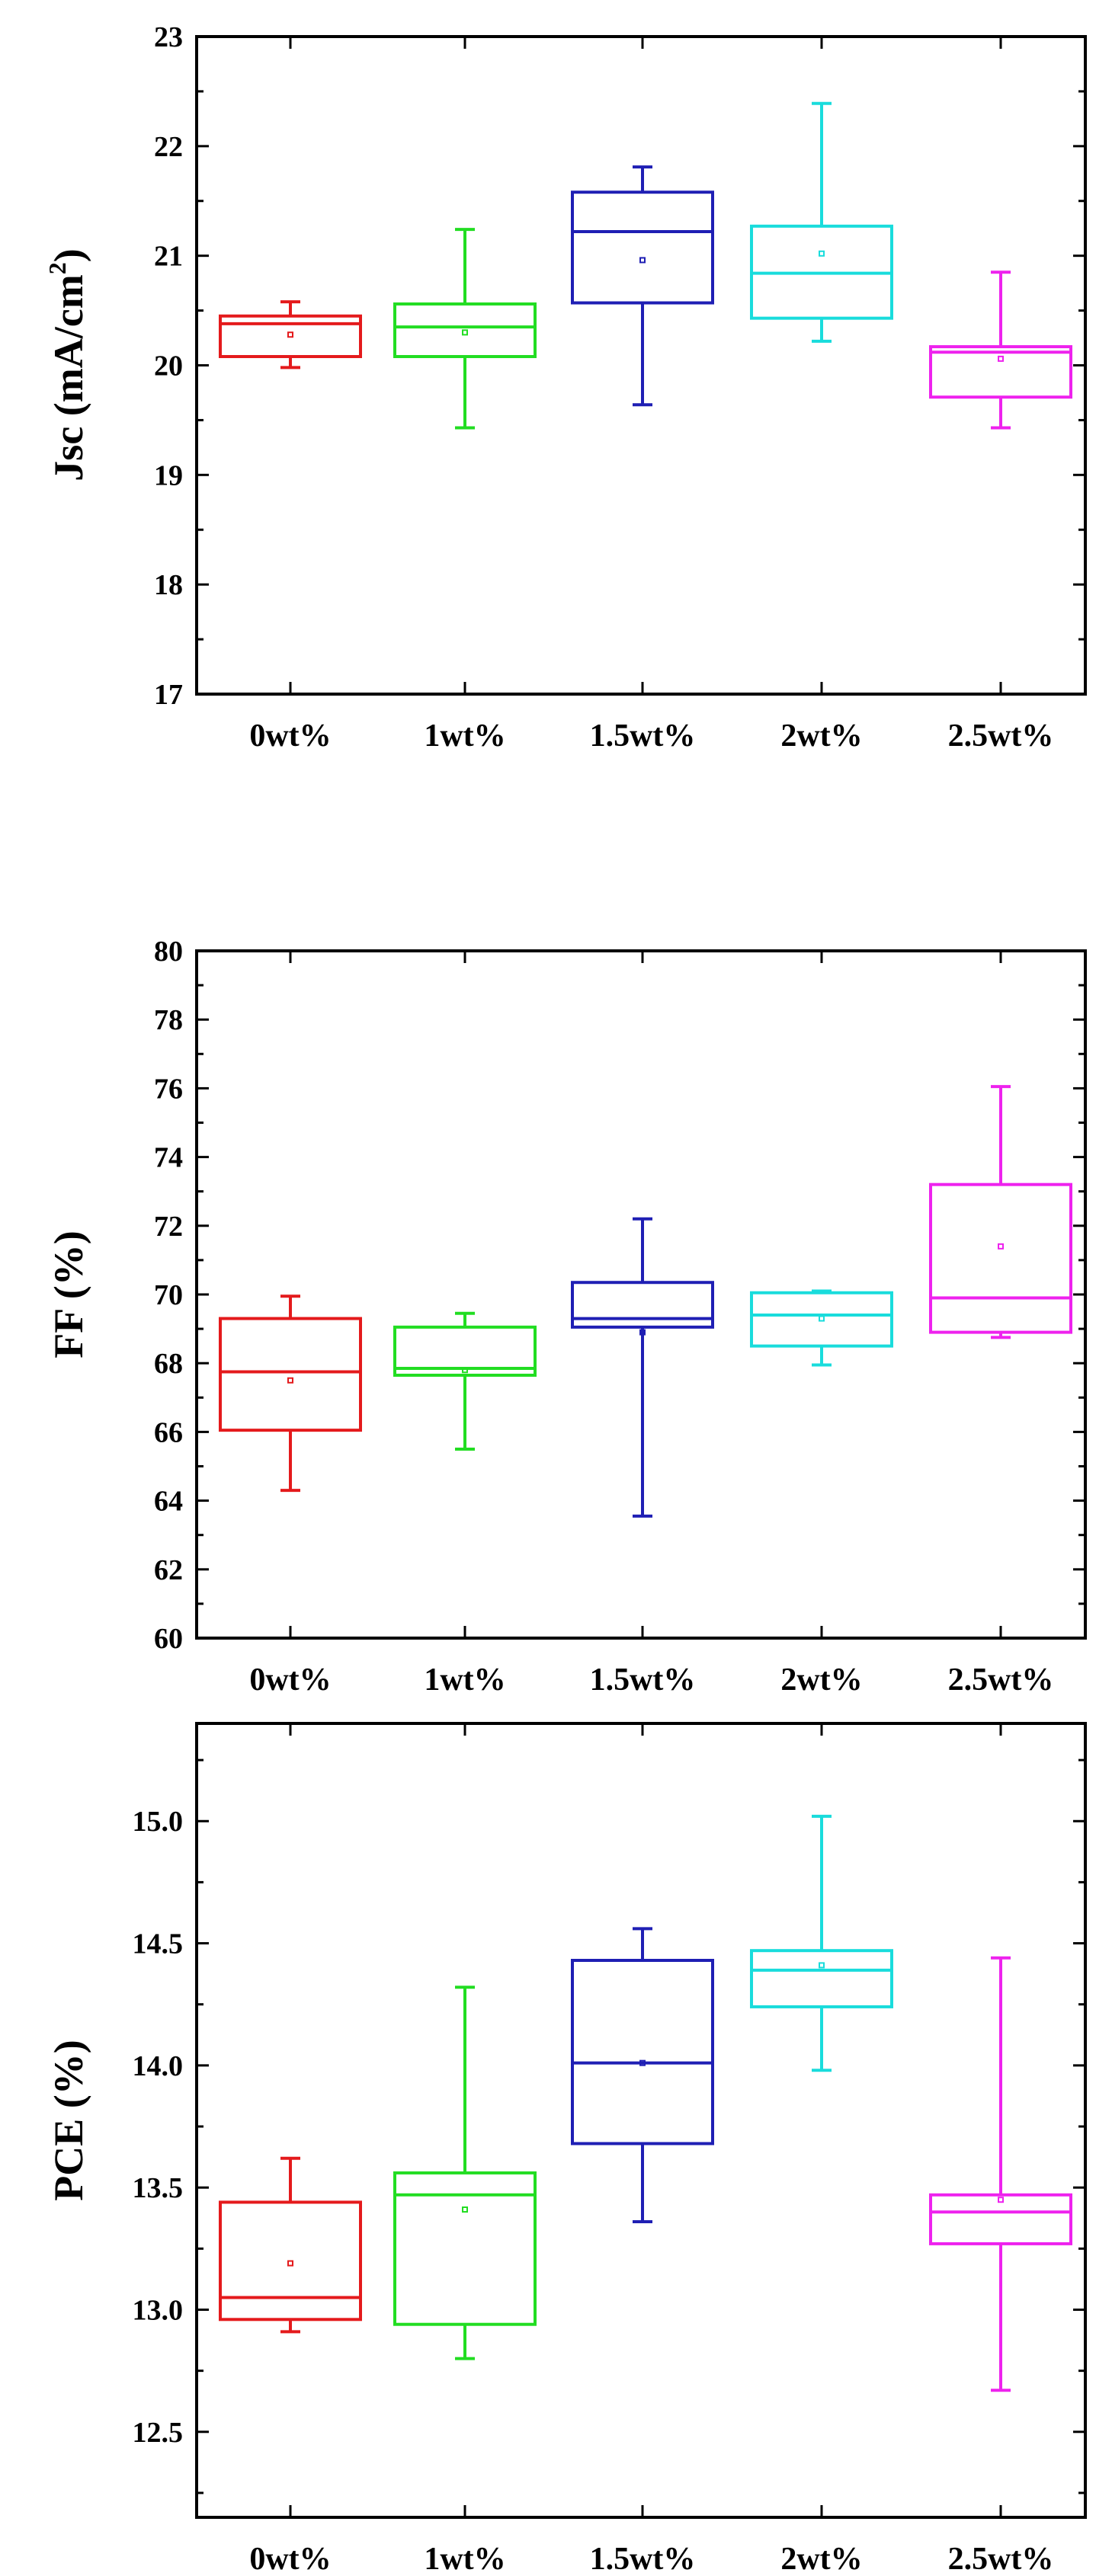  Describe the element at coordinates (168, 1295) in the screenshot. I see `y-tick-label: 70` at that location.